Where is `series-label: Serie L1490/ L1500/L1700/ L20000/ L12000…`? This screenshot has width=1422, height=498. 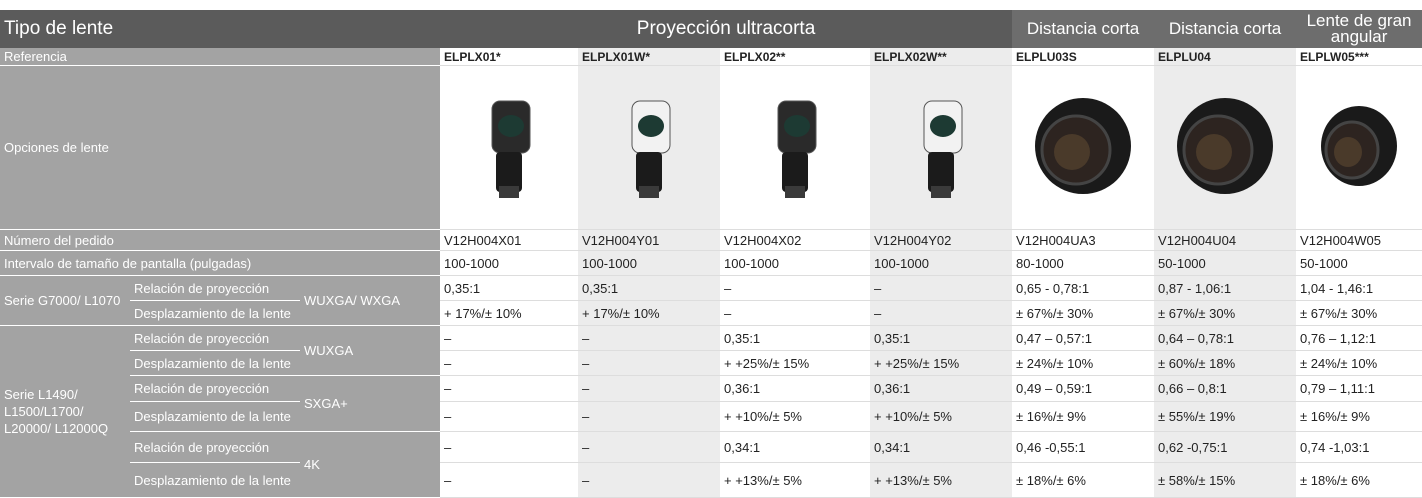 series-label: Serie L1490/ L1500/L1700/ L20000/ L12000… is located at coordinates (65, 411).